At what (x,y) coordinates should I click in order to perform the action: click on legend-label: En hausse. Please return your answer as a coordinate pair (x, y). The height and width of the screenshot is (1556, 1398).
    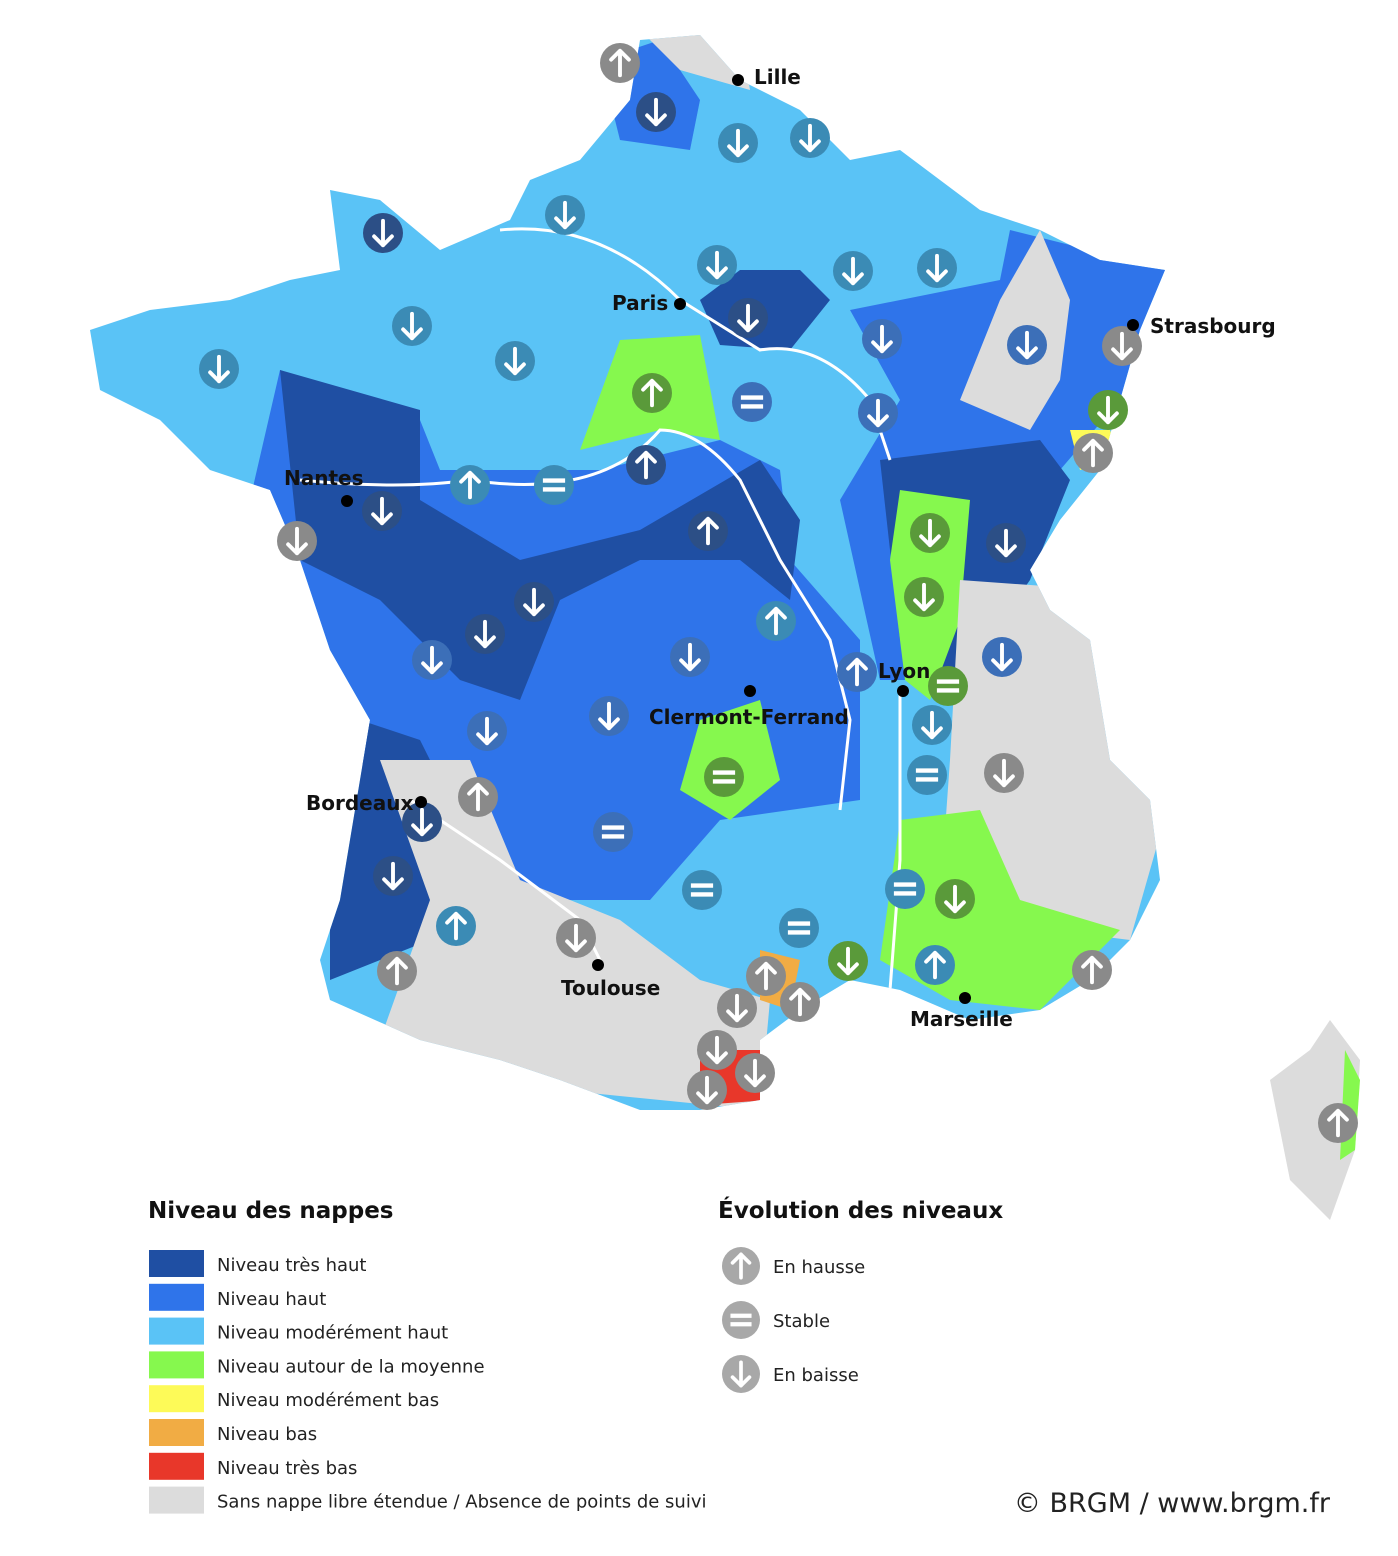
    Looking at the image, I should click on (819, 1267).